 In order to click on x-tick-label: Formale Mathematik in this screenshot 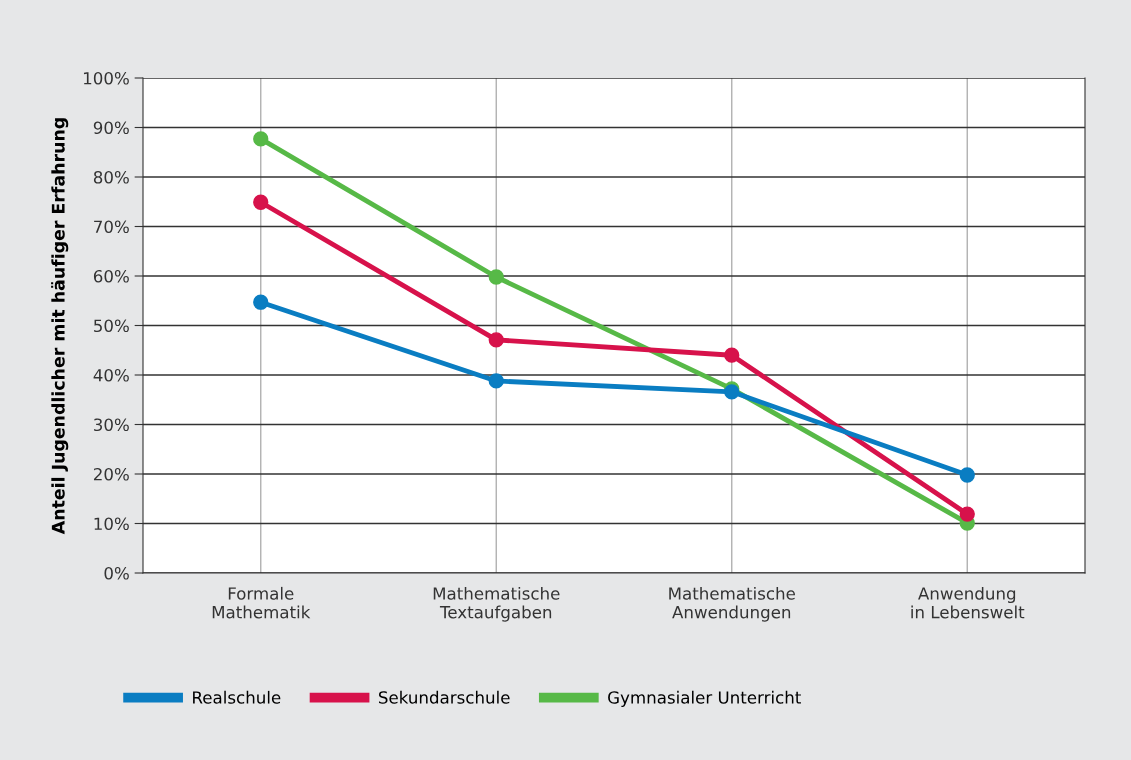, I will do `click(261, 602)`.